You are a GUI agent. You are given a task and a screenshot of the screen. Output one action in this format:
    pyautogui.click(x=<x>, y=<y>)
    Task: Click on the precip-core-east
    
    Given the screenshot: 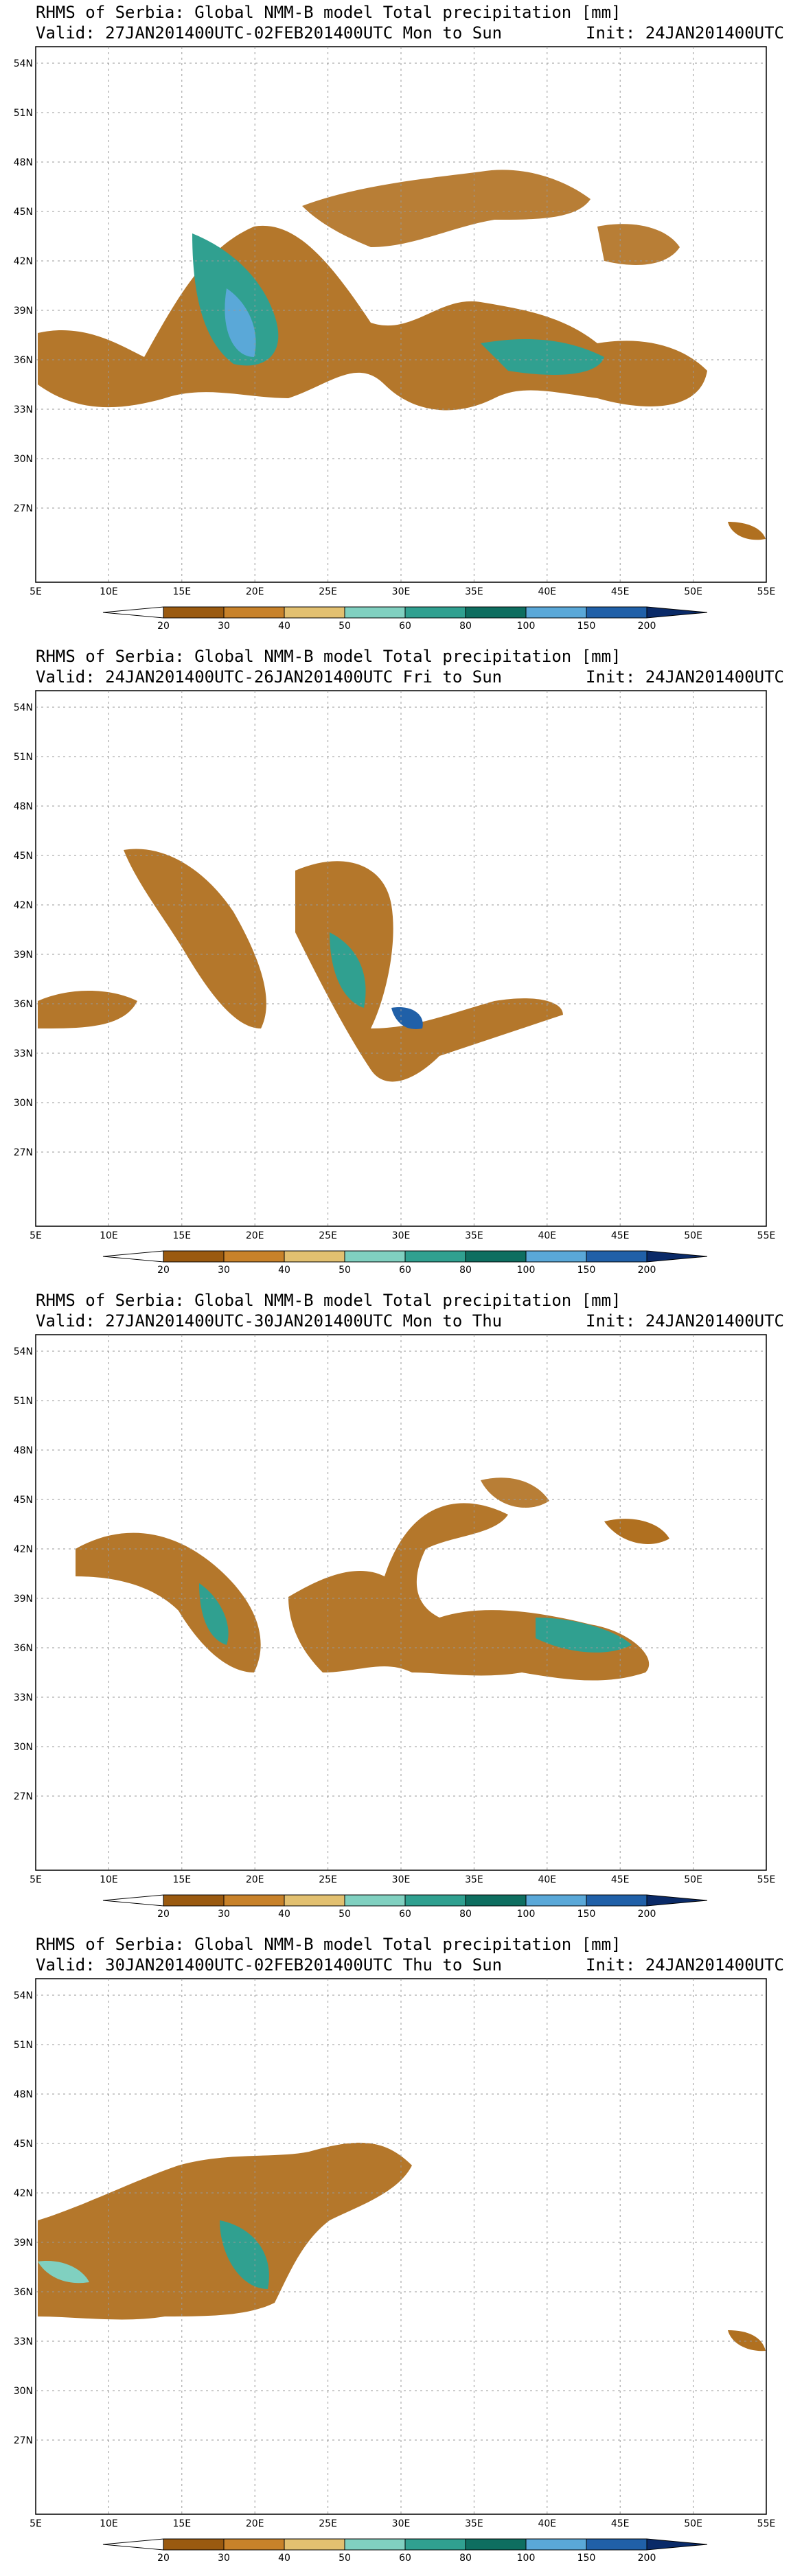 What is the action you would take?
    pyautogui.click(x=542, y=357)
    